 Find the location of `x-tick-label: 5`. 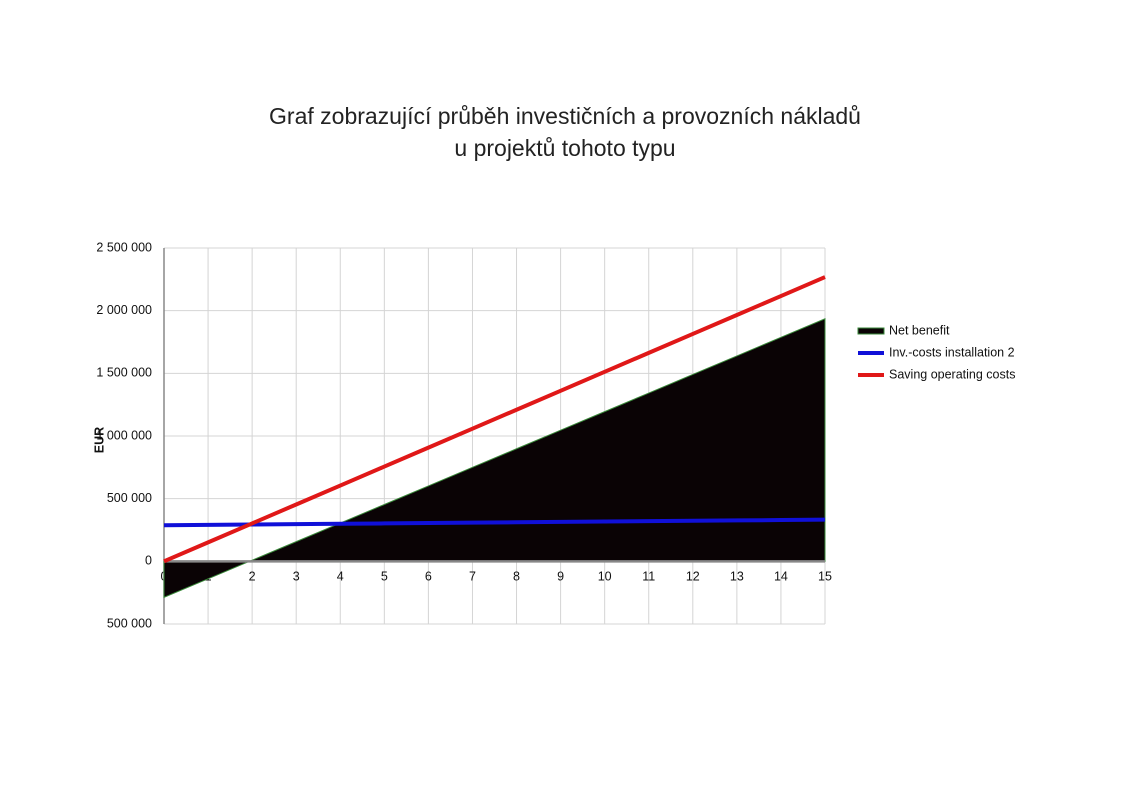

x-tick-label: 5 is located at coordinates (384, 577).